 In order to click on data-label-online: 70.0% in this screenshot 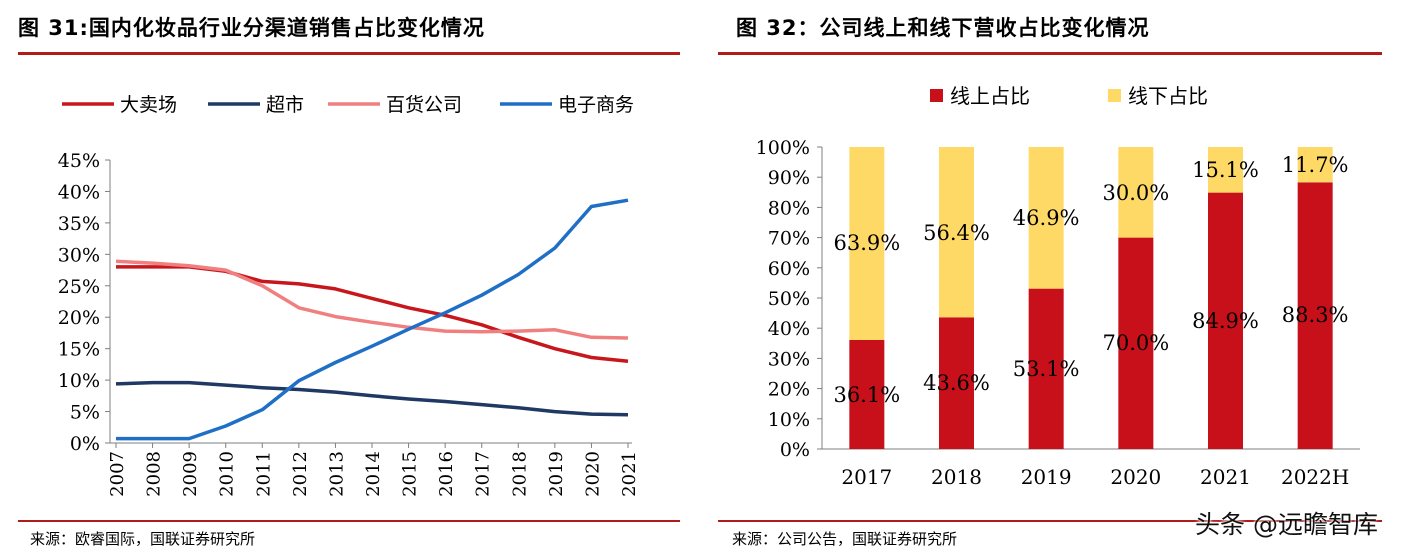, I will do `click(1135, 343)`.